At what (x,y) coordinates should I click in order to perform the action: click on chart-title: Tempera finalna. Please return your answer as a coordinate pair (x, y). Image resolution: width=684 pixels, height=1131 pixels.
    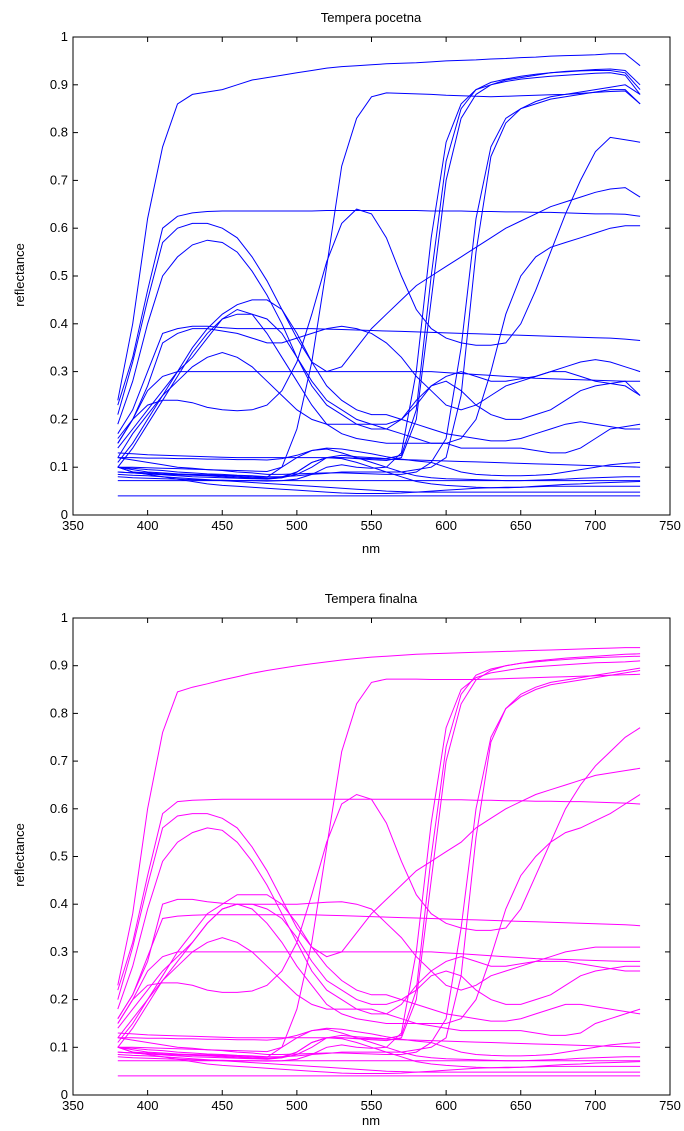
    Looking at the image, I should click on (371, 598).